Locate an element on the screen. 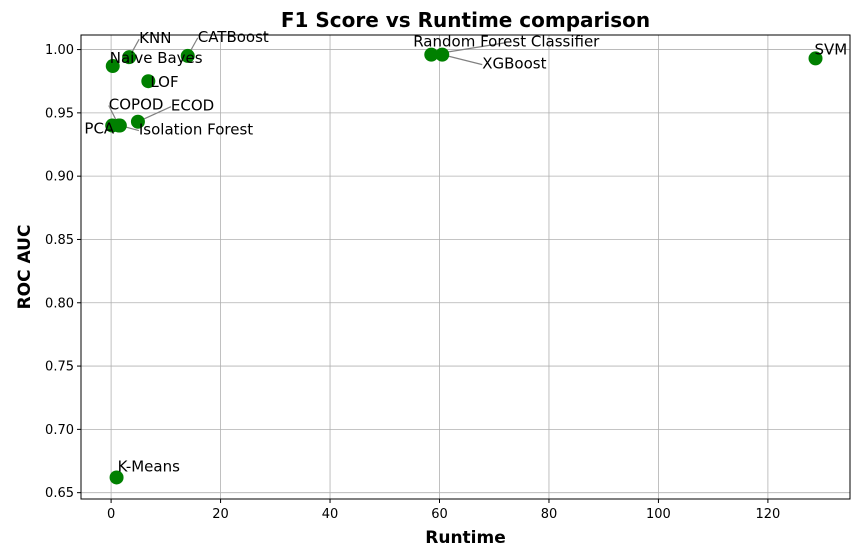  y-tick-label: 0.85 is located at coordinates (59, 240).